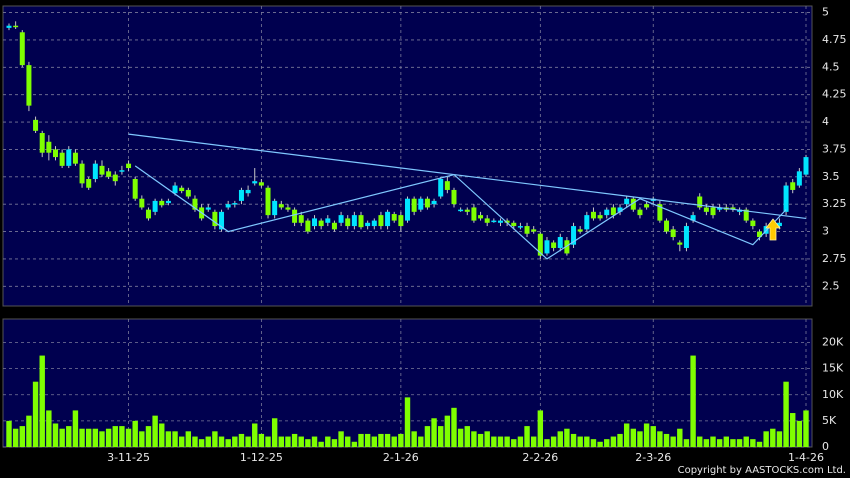  What do you see at coordinates (773, 229) in the screenshot?
I see `signal-arrow` at bounding box center [773, 229].